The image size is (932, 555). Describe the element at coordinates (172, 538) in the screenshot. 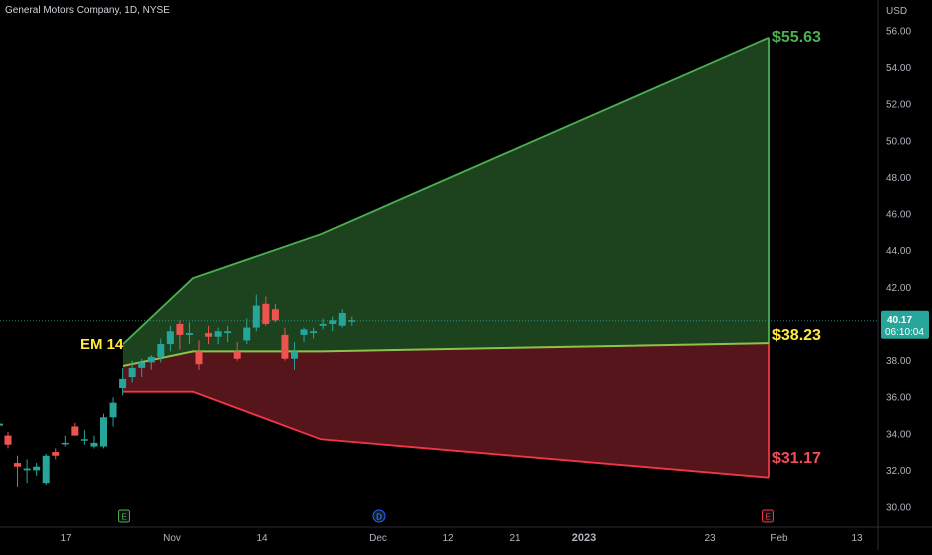

I see `x-tick-label: Nov` at that location.